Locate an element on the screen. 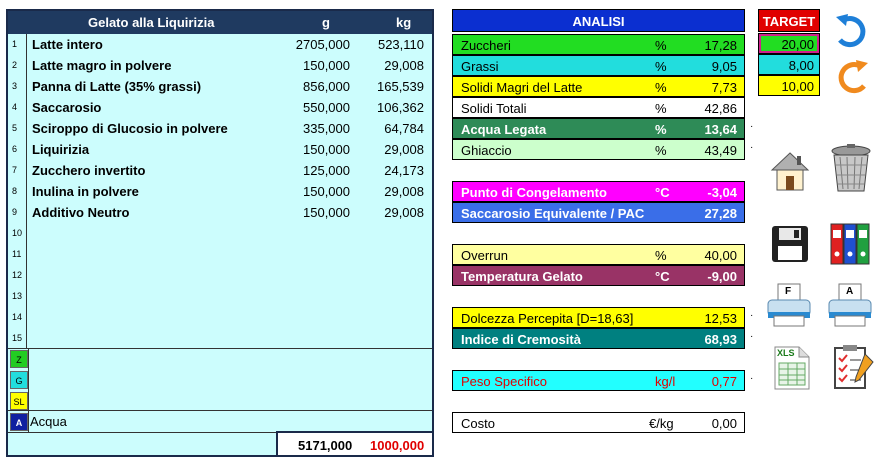 This screenshot has height=461, width=879. analisi-label: Ghiaccio is located at coordinates (486, 150).